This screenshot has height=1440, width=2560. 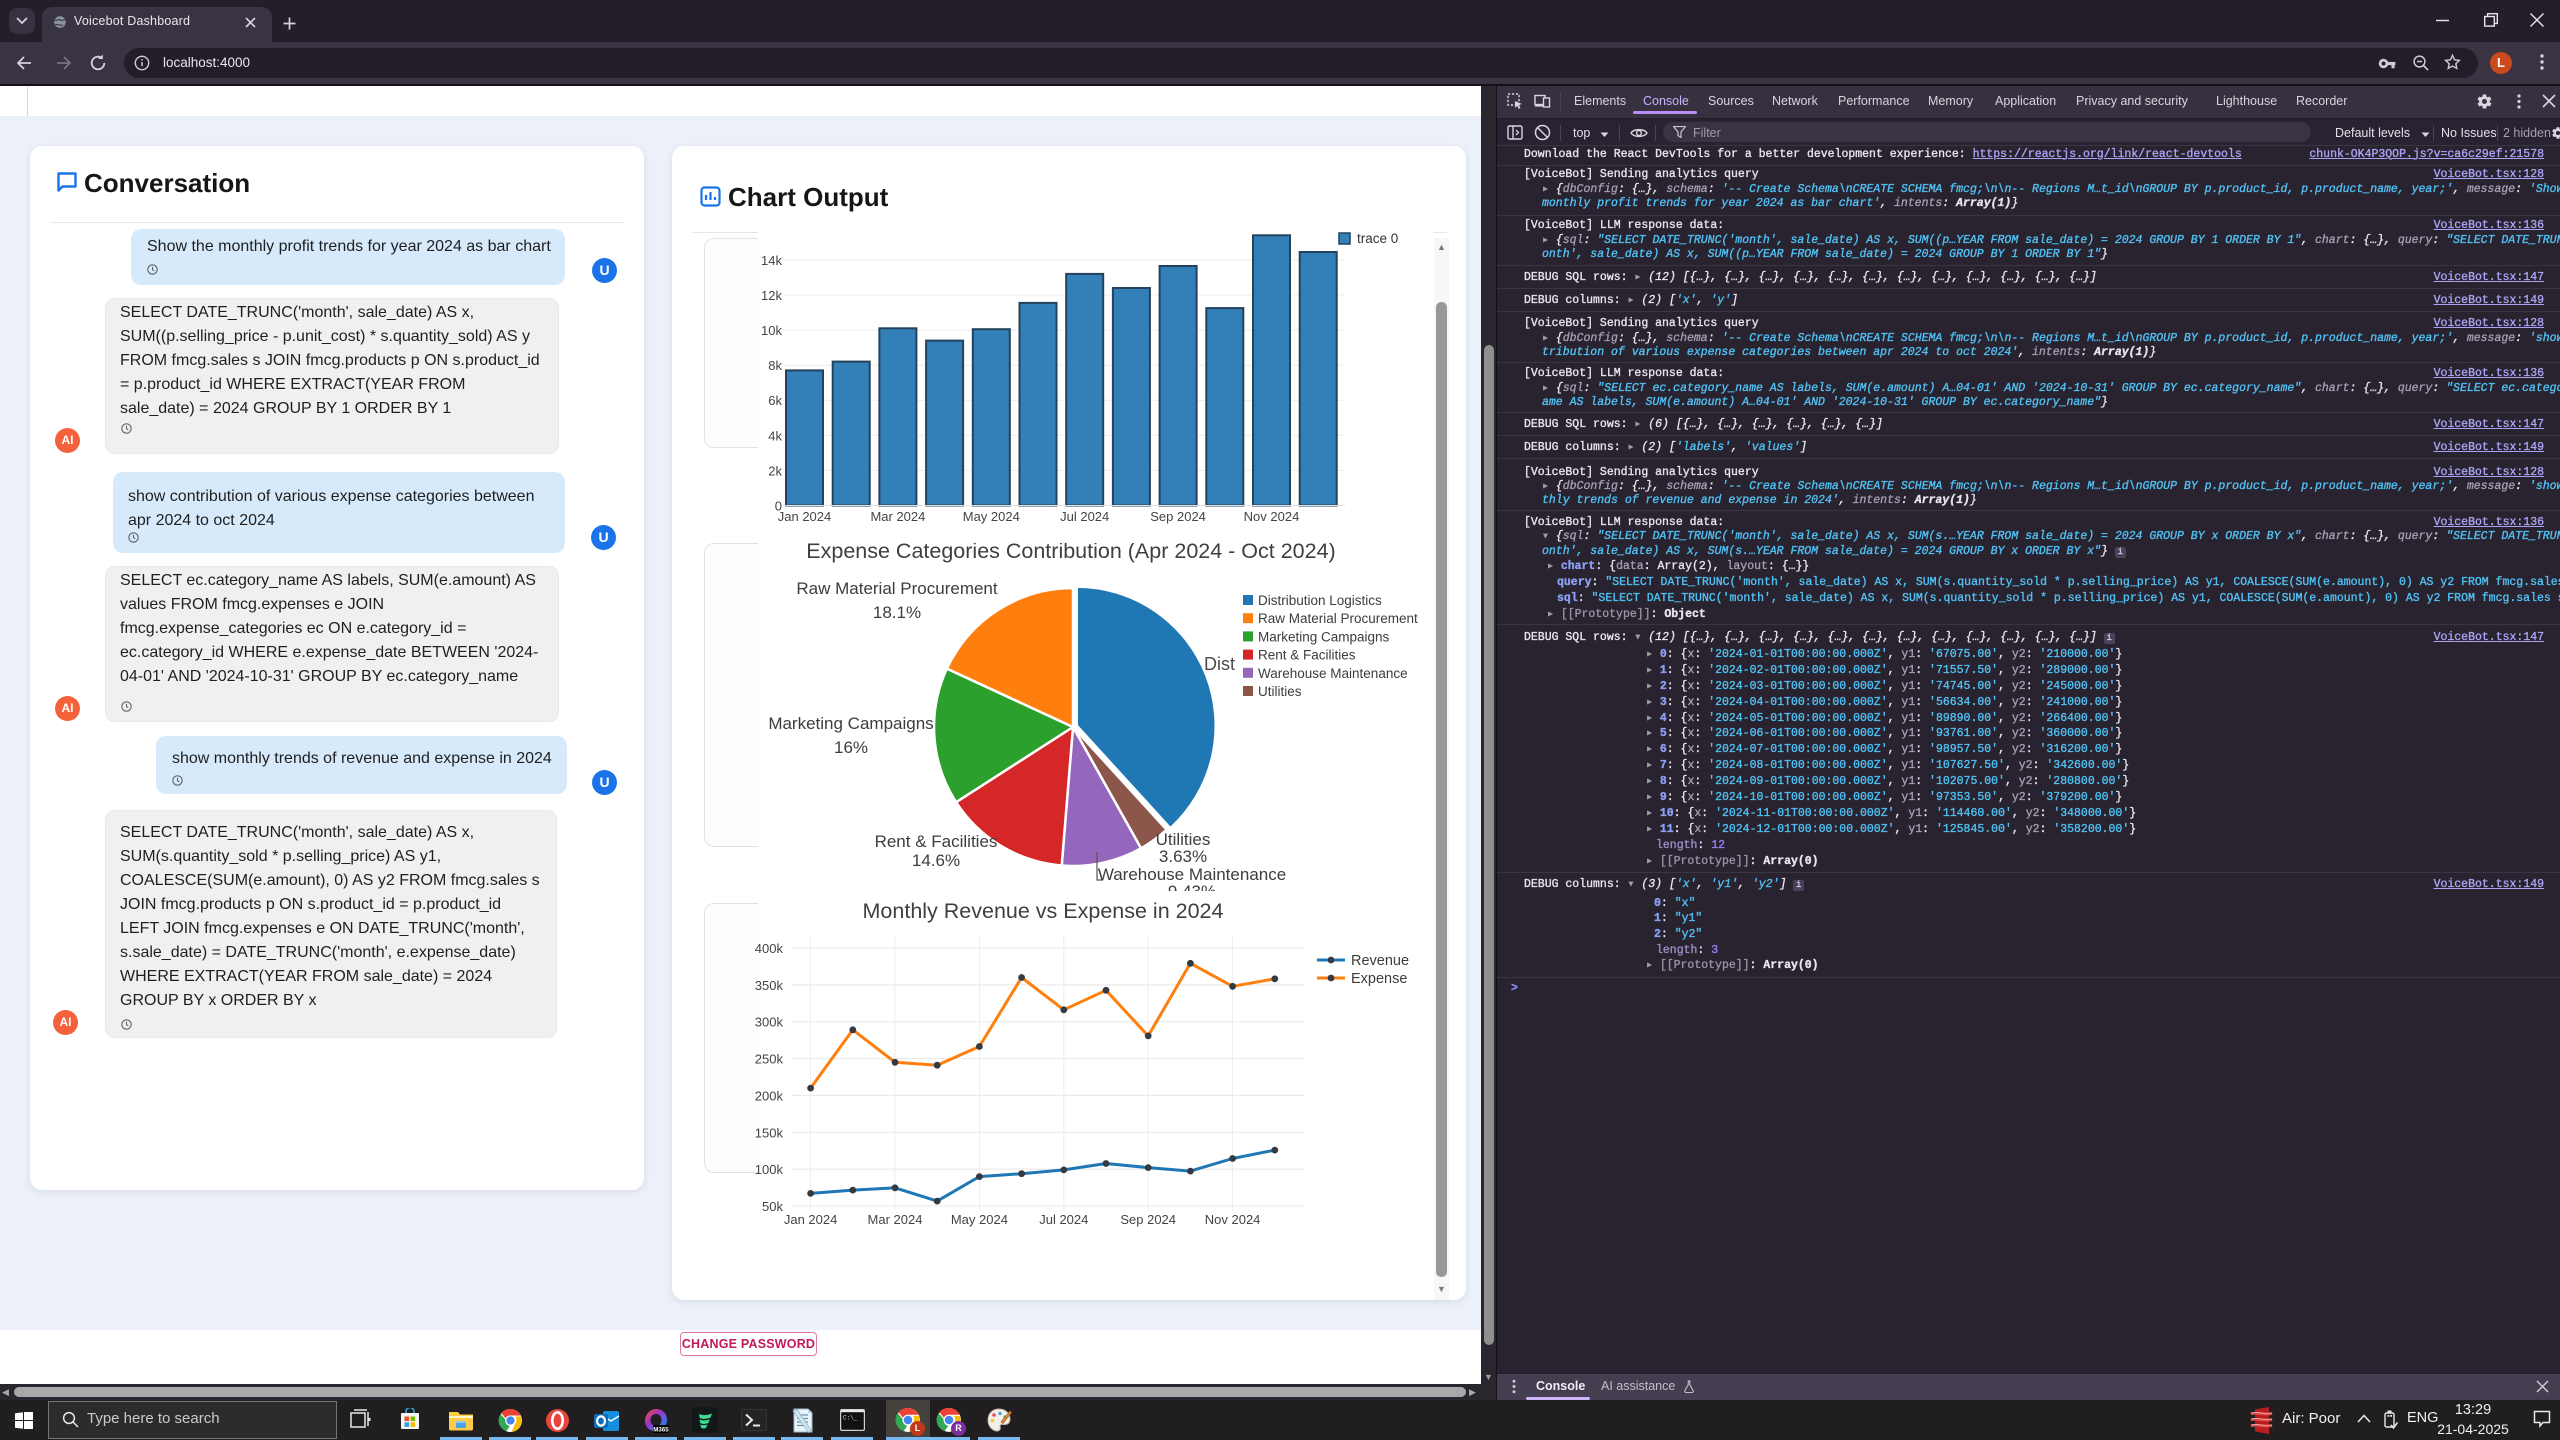 What do you see at coordinates (769, 948) in the screenshot?
I see `svg-text: 400k` at bounding box center [769, 948].